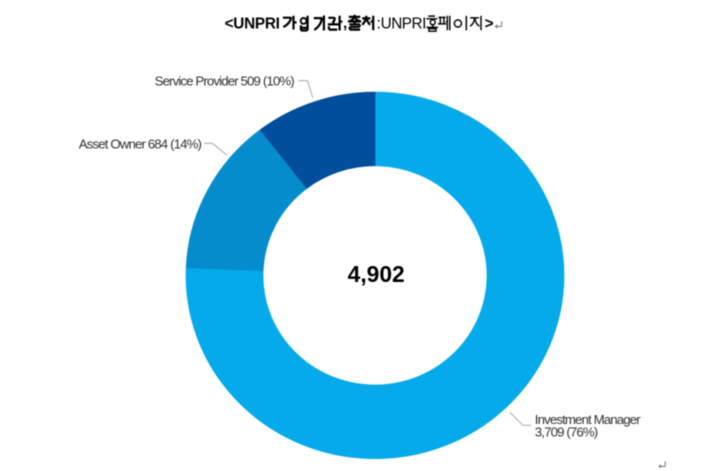 Image resolution: width=725 pixels, height=471 pixels. I want to click on svg-text: <UNPRI, so click(252, 24).